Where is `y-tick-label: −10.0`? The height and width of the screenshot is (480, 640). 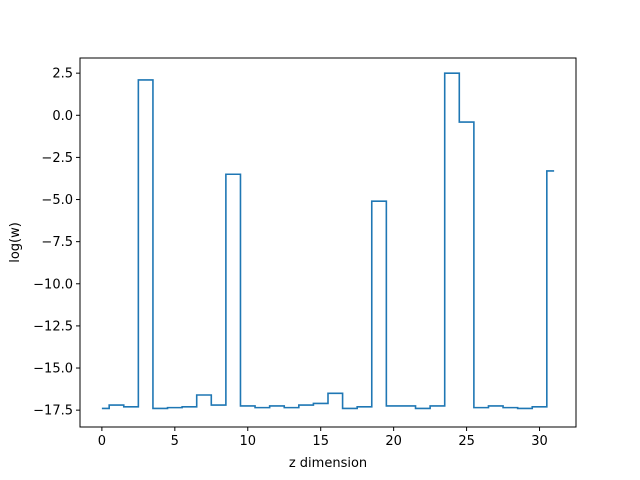 y-tick-label: −10.0 is located at coordinates (53, 284).